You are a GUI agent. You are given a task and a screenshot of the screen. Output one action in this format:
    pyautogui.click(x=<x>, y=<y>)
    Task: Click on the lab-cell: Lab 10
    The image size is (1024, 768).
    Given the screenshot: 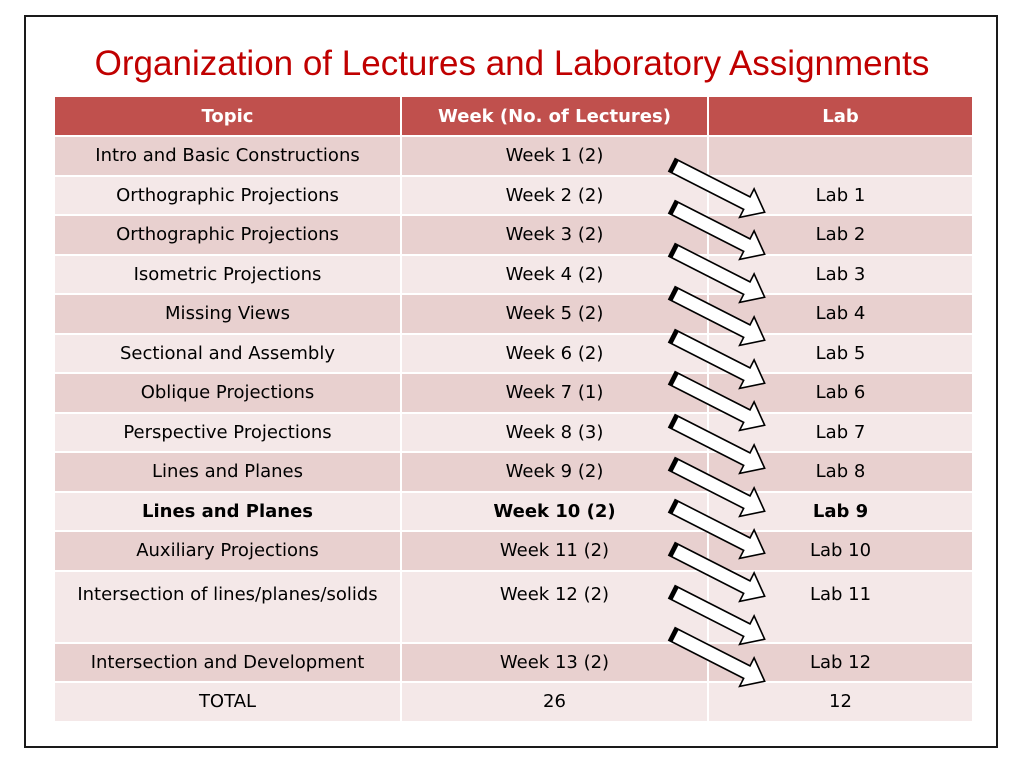 What is the action you would take?
    pyautogui.click(x=840, y=551)
    